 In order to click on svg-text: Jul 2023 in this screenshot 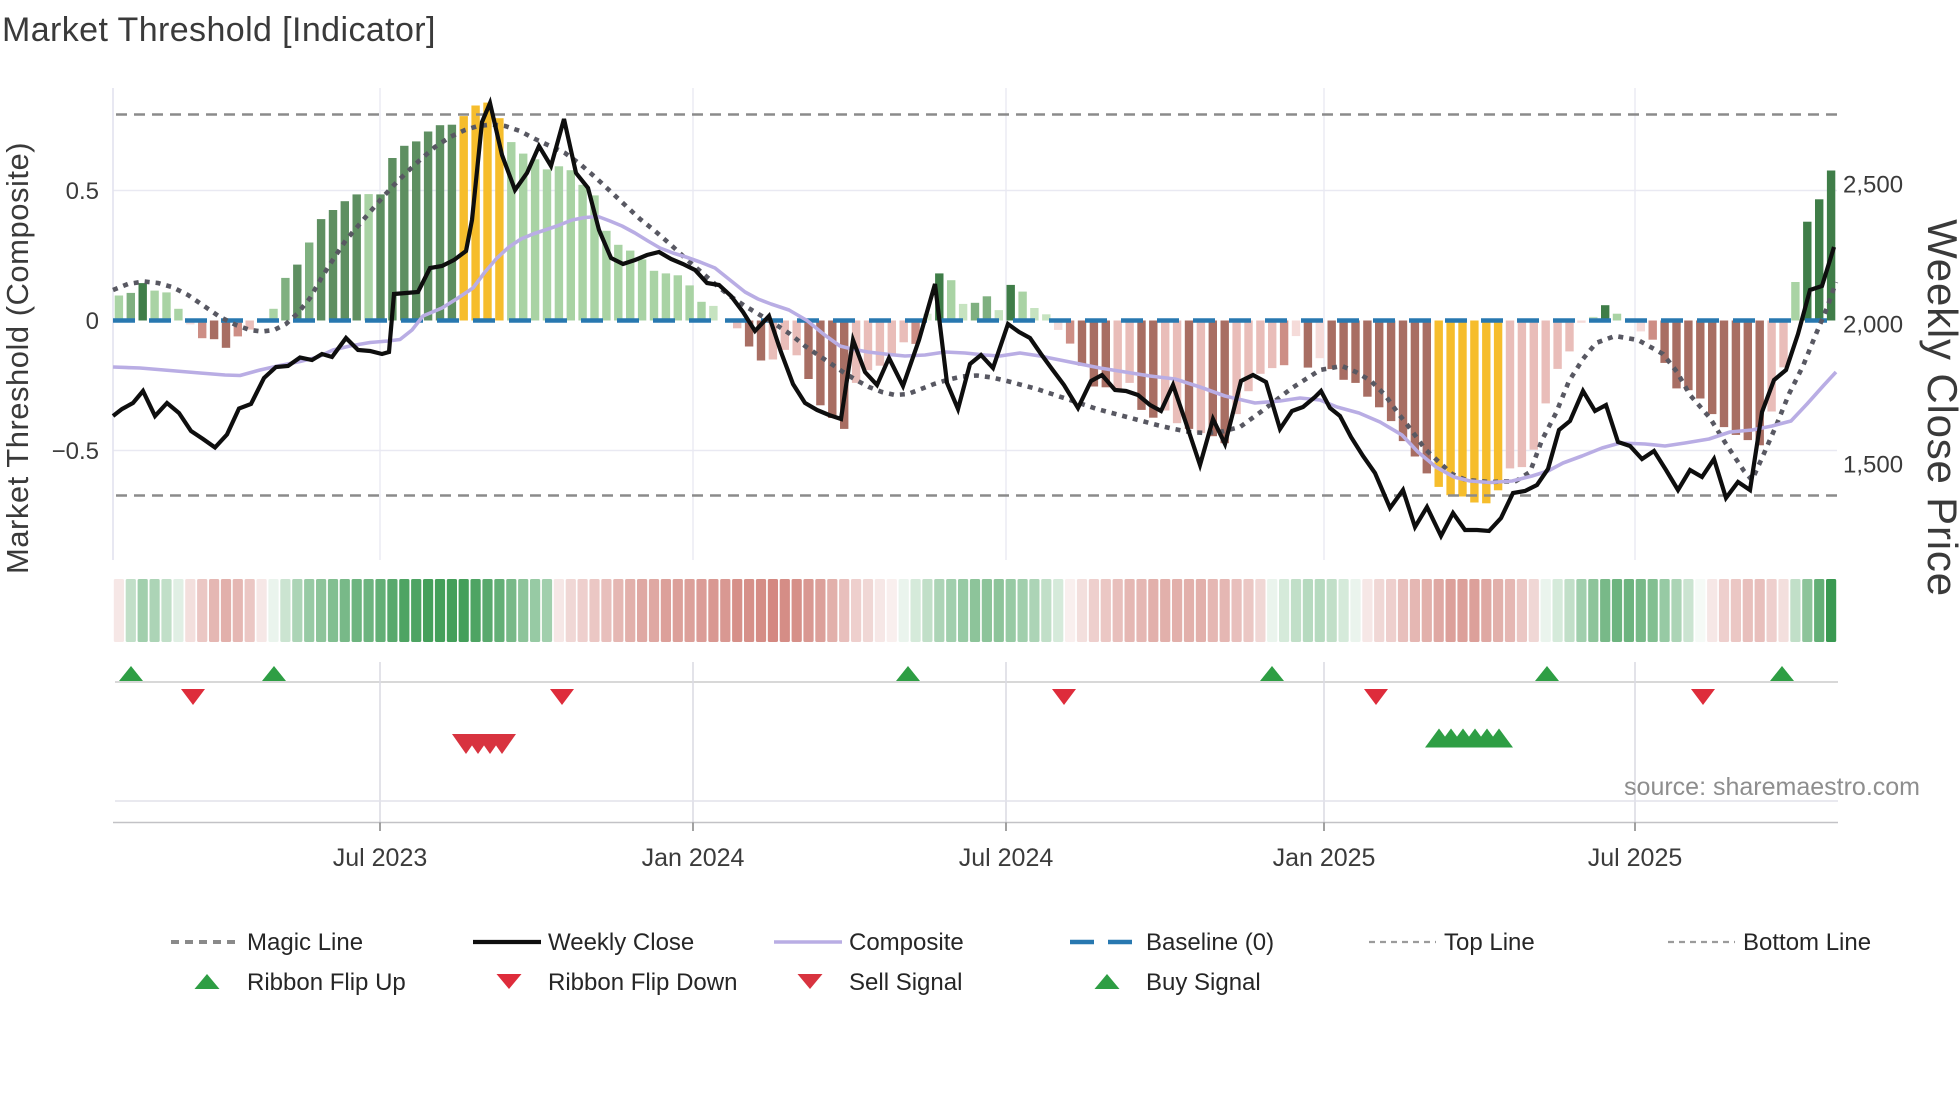, I will do `click(380, 858)`.